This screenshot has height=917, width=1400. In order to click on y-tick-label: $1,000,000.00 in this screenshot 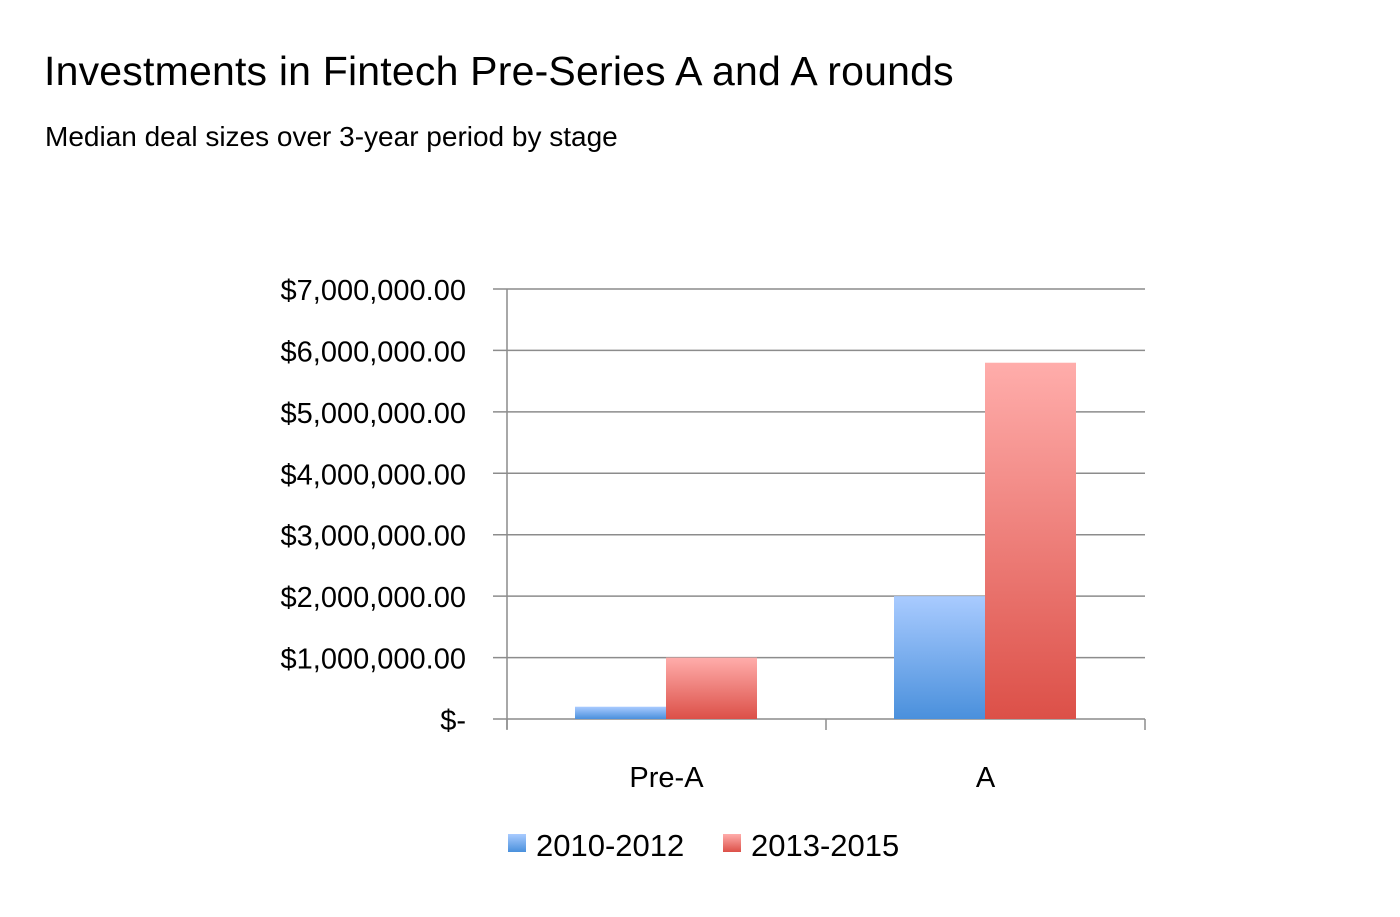, I will do `click(373, 660)`.